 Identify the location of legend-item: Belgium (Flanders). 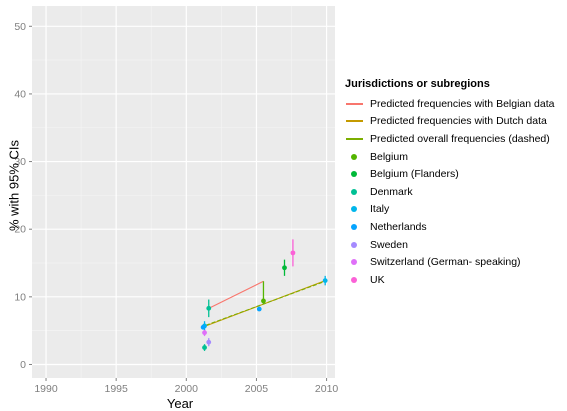
(455, 174).